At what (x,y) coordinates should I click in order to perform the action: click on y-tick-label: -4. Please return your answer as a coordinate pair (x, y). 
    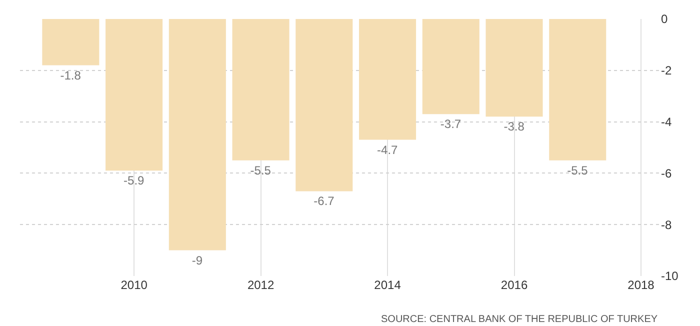
    Looking at the image, I should click on (666, 122).